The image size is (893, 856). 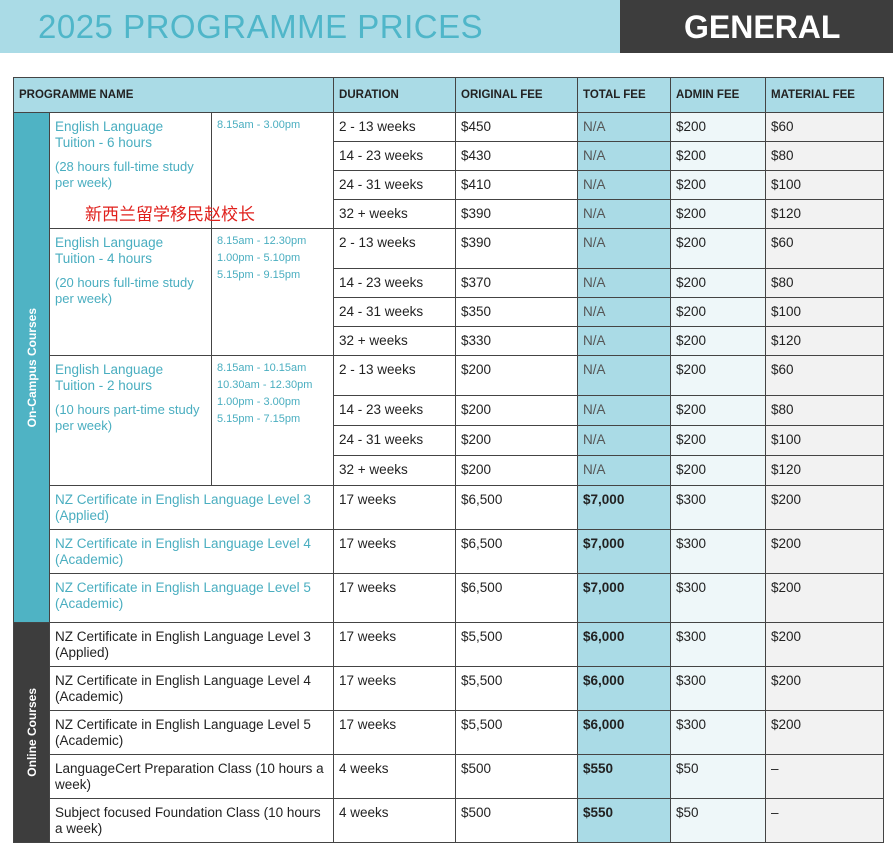 I want to click on fee-cell: $6,000, so click(x=624, y=688).